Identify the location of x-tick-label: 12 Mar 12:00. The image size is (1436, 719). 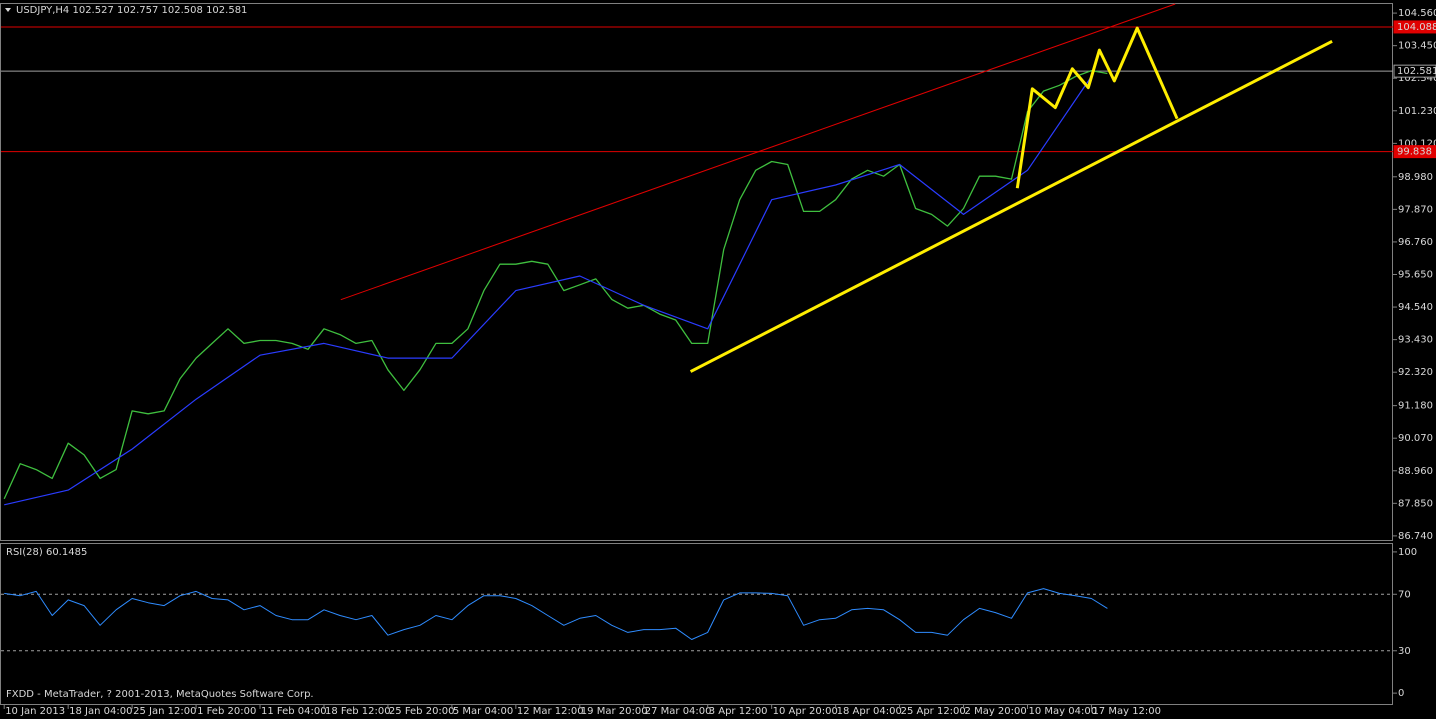
(550, 711).